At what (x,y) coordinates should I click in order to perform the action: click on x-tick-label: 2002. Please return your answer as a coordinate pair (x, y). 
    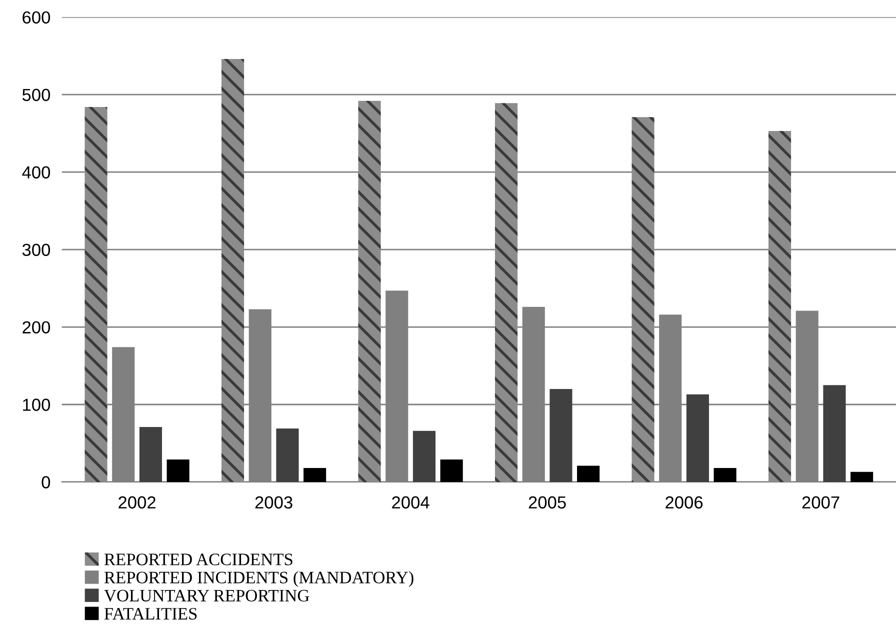
    Looking at the image, I should click on (137, 502).